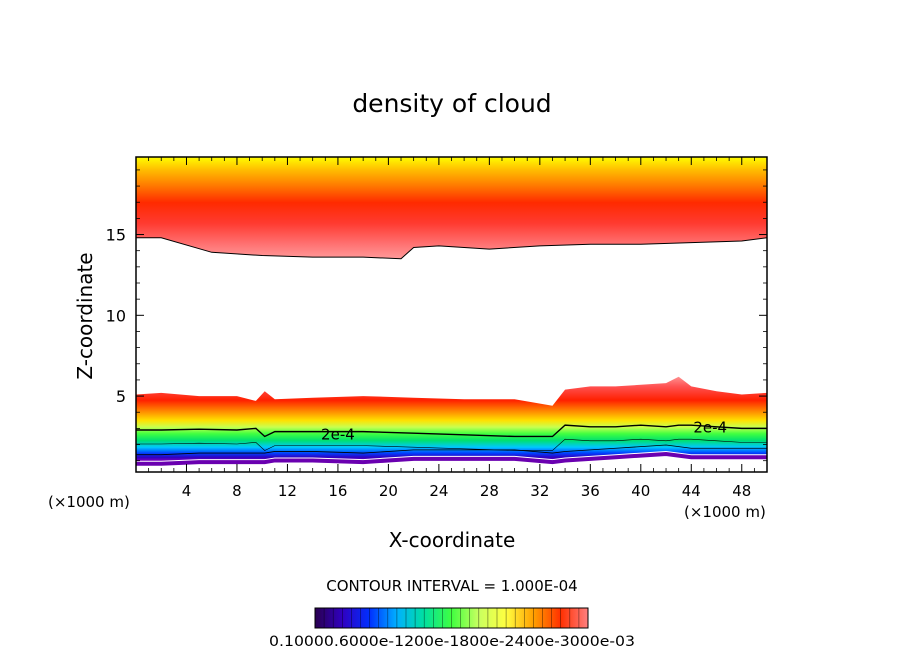  Describe the element at coordinates (489, 491) in the screenshot. I see `x-tick-label: 28` at that location.